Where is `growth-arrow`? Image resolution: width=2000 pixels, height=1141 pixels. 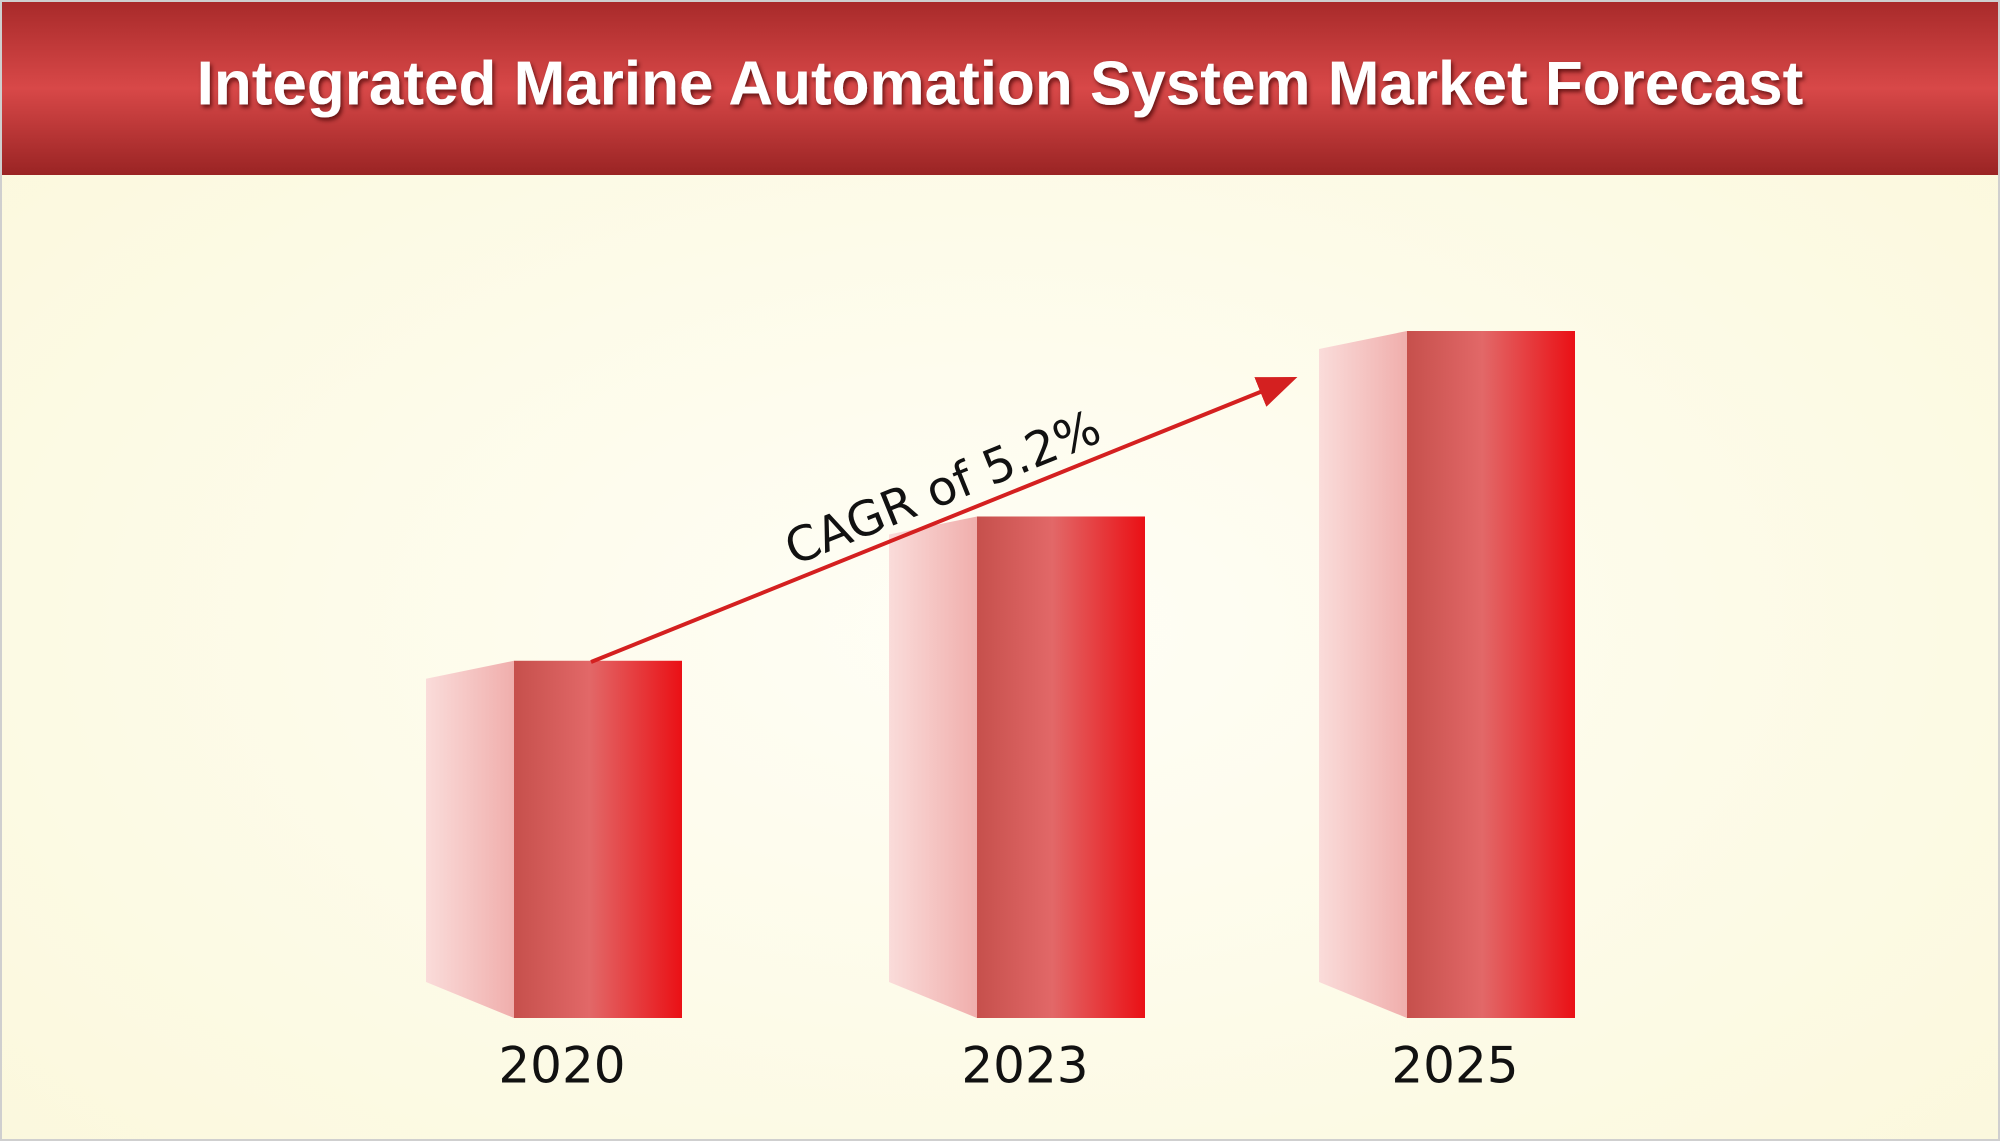 growth-arrow is located at coordinates (944, 520).